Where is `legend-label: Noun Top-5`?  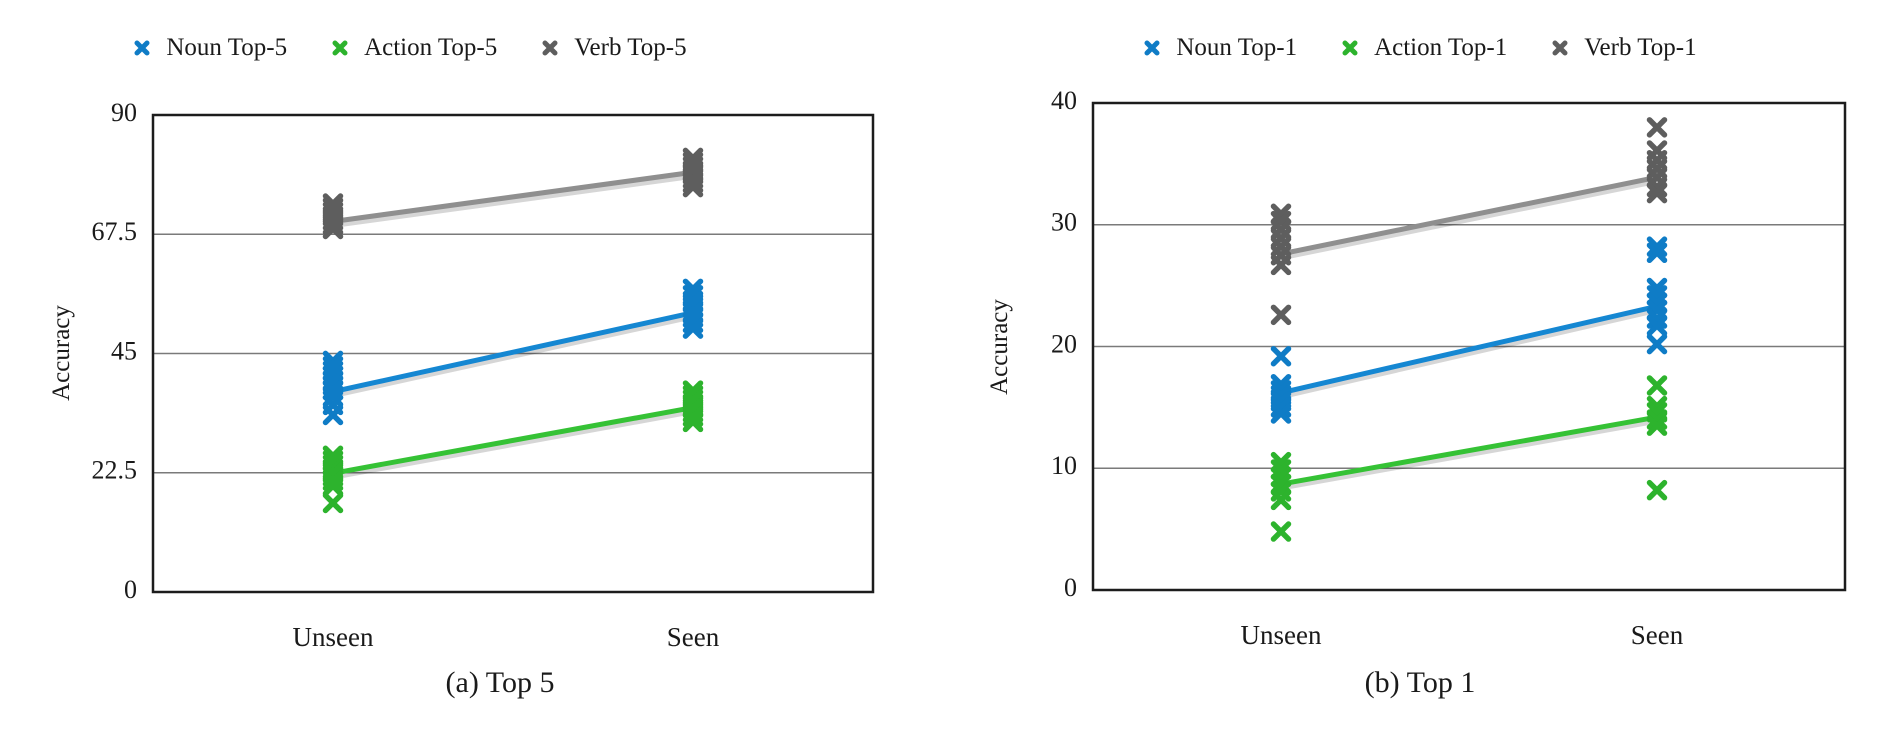
legend-label: Noun Top-5 is located at coordinates (227, 47).